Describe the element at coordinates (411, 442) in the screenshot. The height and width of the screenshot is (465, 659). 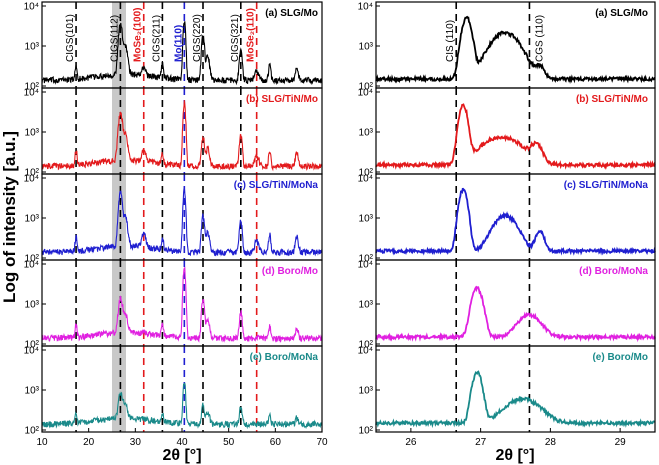
I see `x-tick-label: 26` at that location.